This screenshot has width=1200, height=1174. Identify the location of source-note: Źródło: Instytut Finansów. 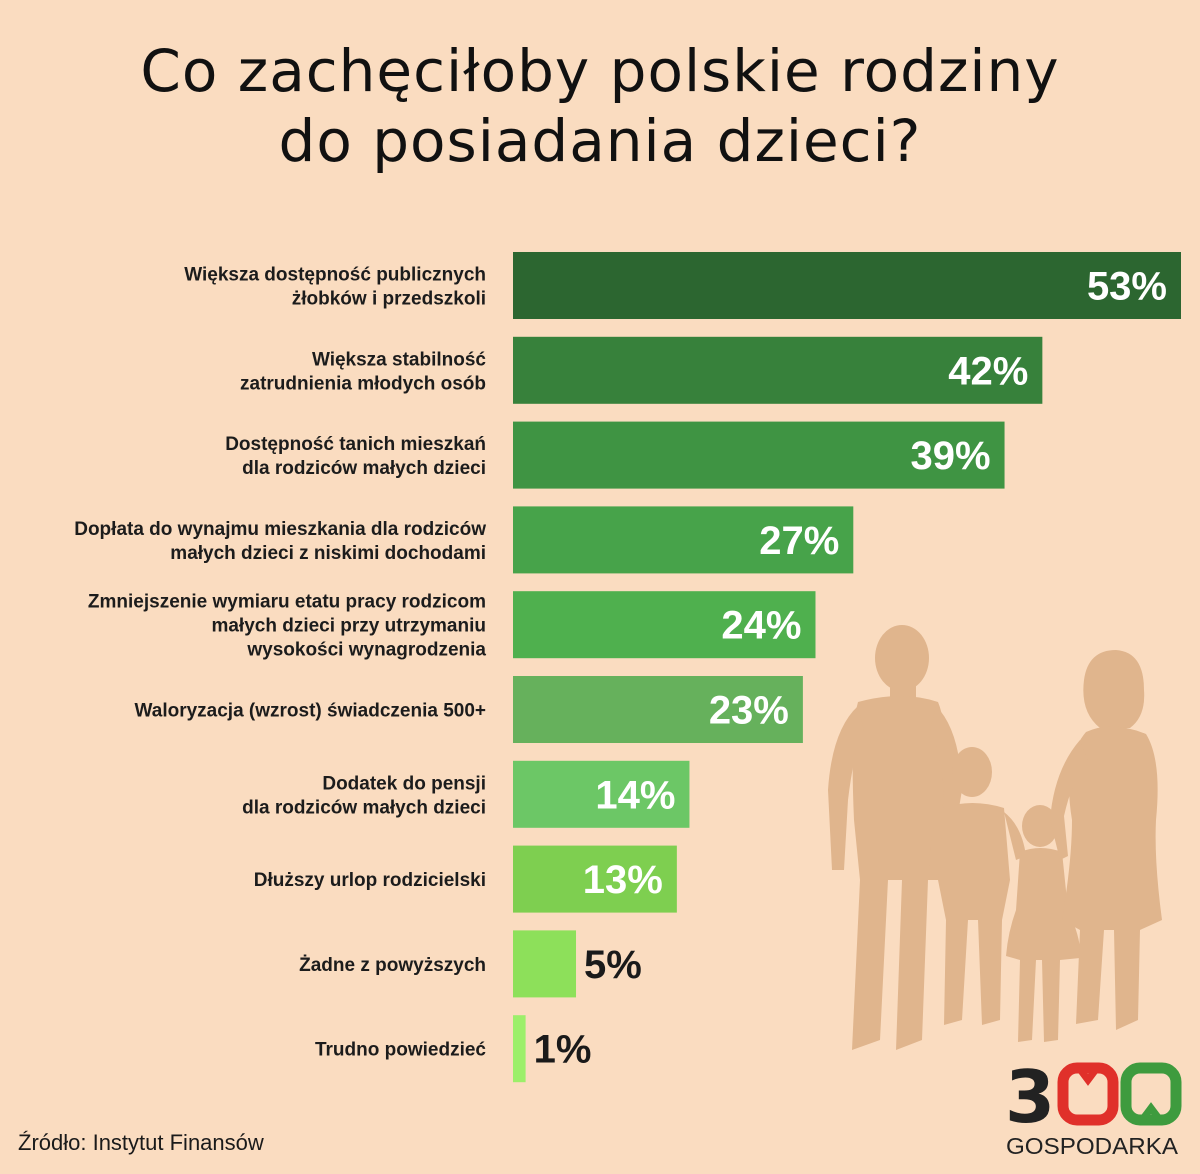
(141, 1142).